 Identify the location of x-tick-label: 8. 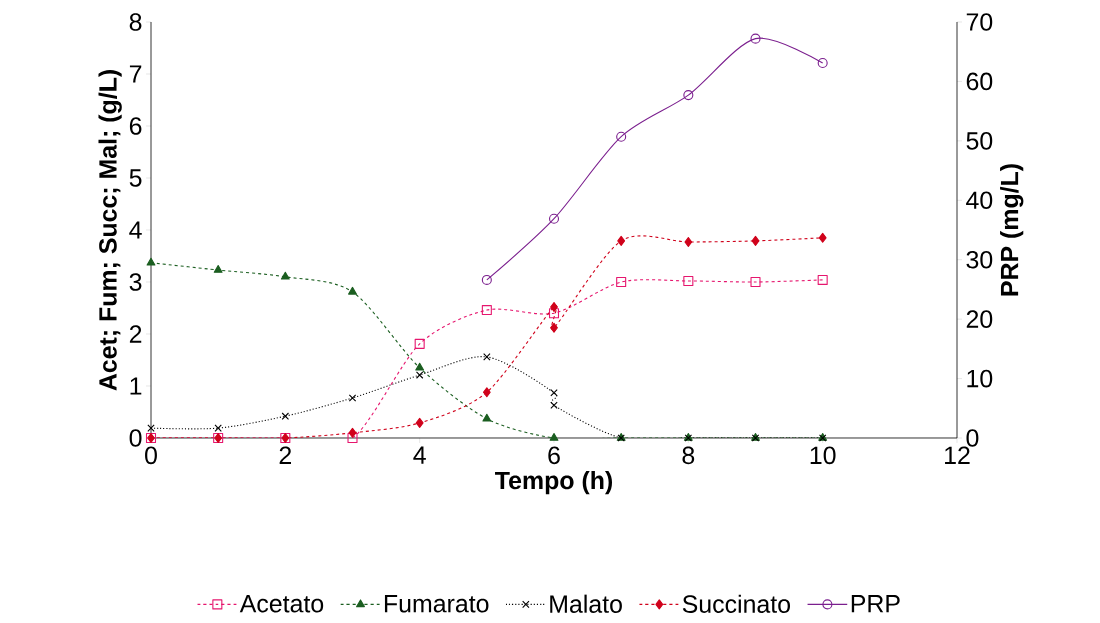
(688, 455).